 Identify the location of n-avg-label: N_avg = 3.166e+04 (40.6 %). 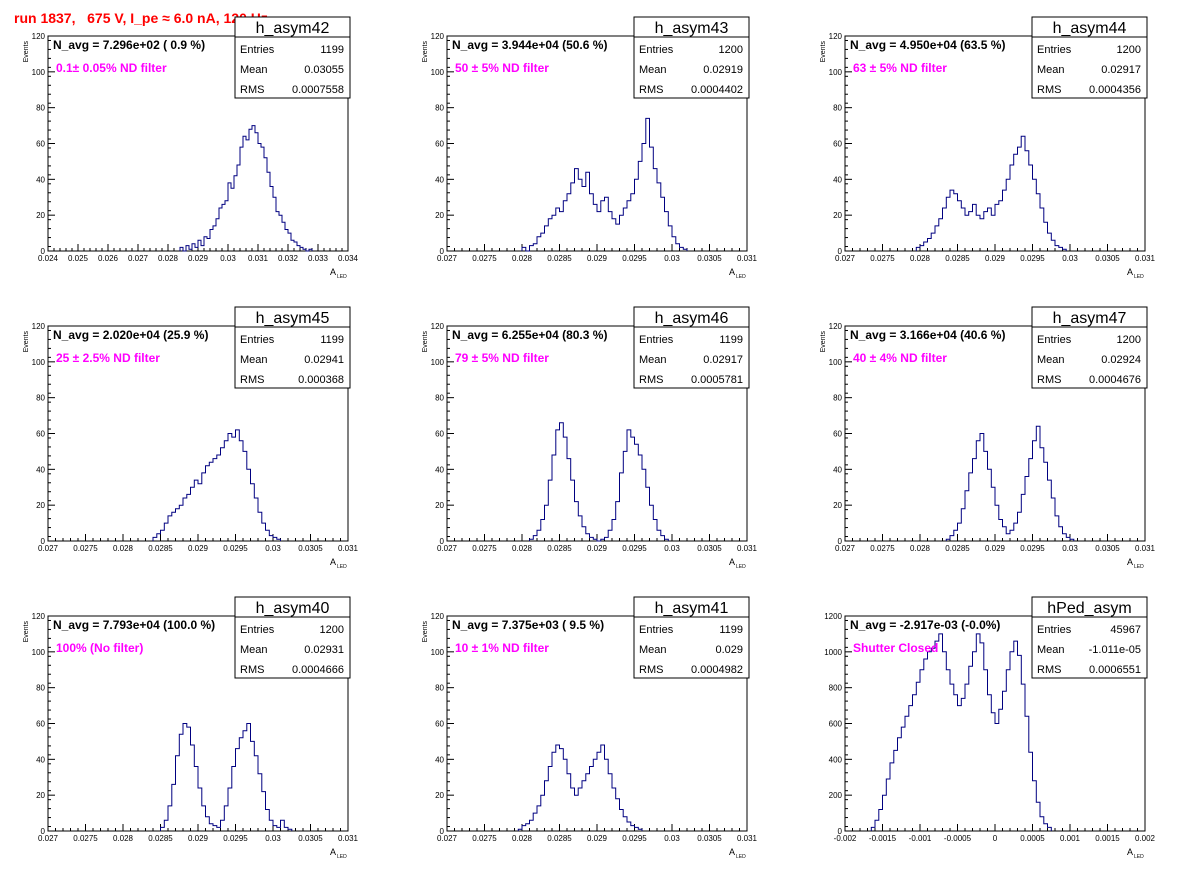
(927, 335).